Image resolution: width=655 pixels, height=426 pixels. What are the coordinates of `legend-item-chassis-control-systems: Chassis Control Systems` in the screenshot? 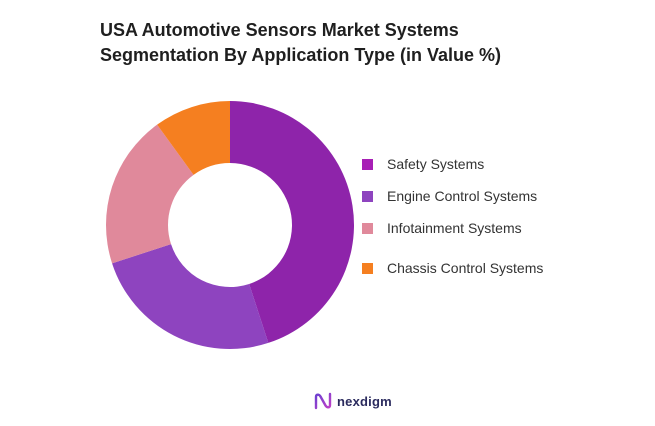 It's located at (452, 268).